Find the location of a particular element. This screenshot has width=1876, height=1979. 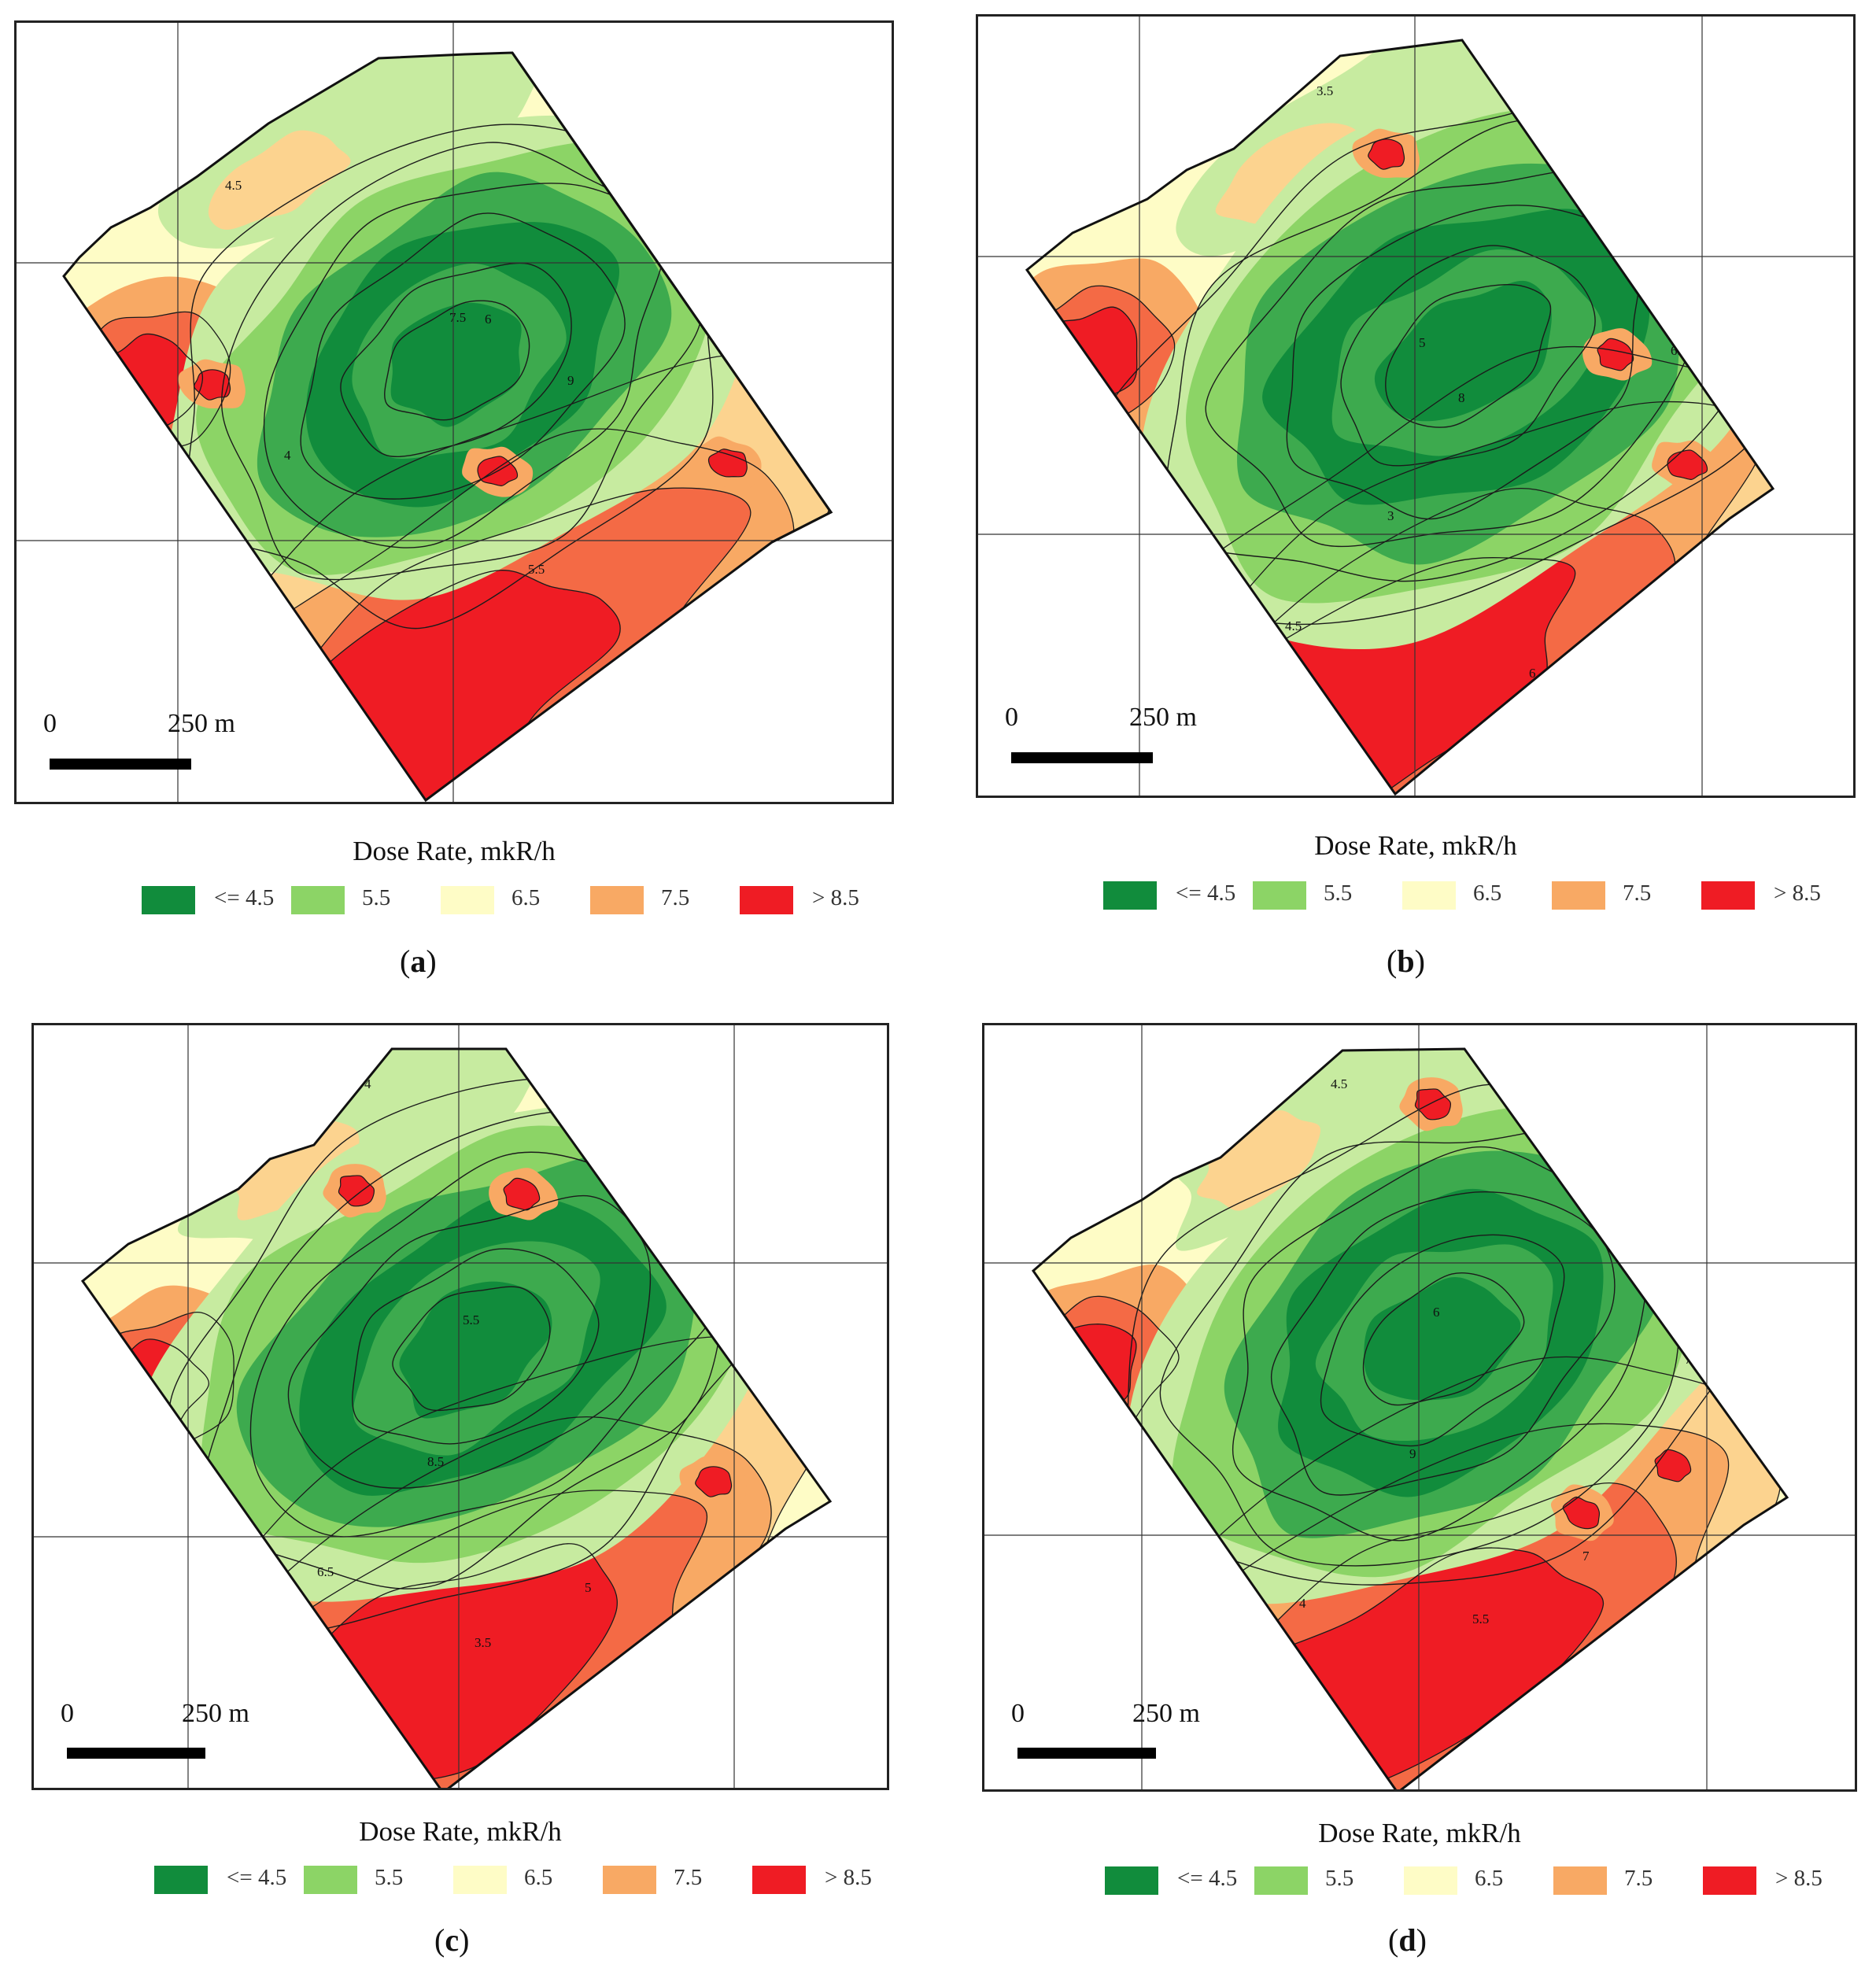

legend-a: <= 4.5 5.5 6.5 7.5 > 8.5 is located at coordinates (501, 902).